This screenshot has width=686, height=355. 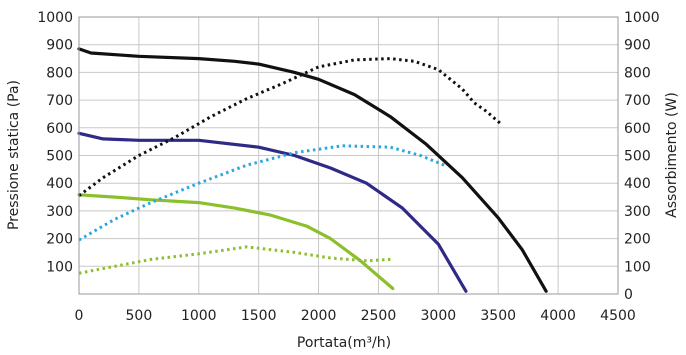 What do you see at coordinates (637, 240) in the screenshot?
I see `y-right-tick-label: 200` at bounding box center [637, 240].